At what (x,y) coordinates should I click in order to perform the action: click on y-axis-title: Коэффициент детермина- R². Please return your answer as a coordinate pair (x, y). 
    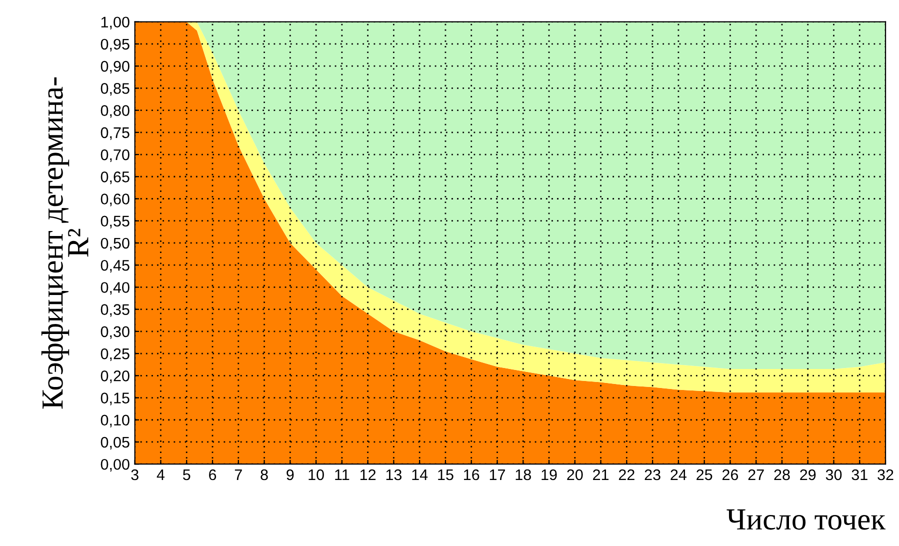
    Looking at the image, I should click on (64, 243).